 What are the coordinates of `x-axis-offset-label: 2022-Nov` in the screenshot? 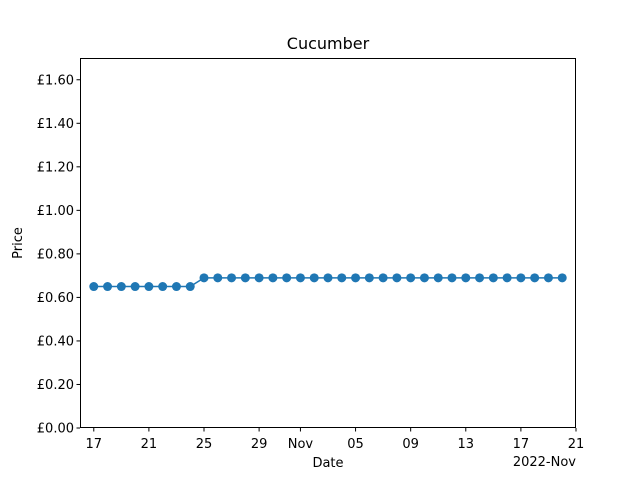 It's located at (544, 462).